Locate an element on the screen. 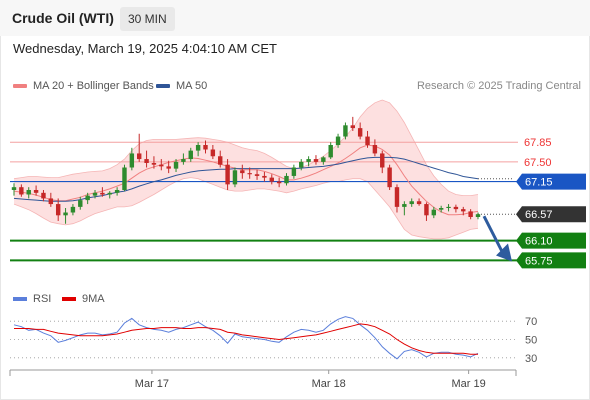 The width and height of the screenshot is (590, 400). rsi-tick-50: 50 is located at coordinates (531, 341).